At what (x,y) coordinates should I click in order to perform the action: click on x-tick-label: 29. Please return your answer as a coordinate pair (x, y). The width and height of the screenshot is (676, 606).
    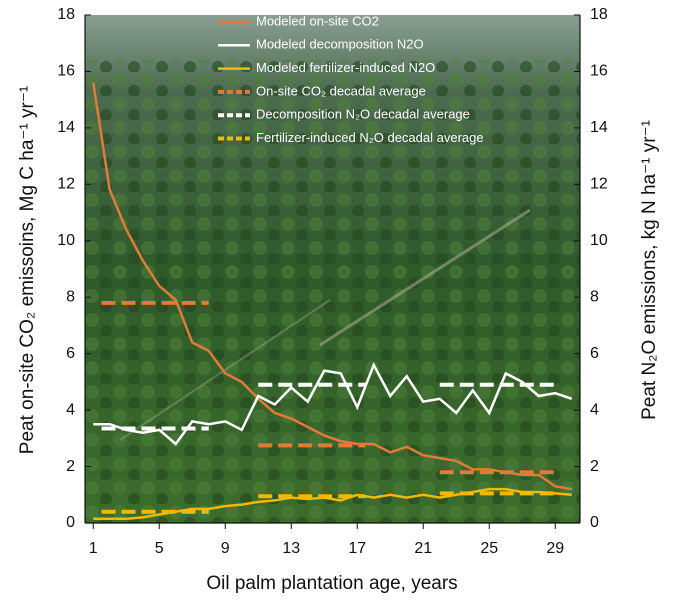
    Looking at the image, I should click on (555, 548).